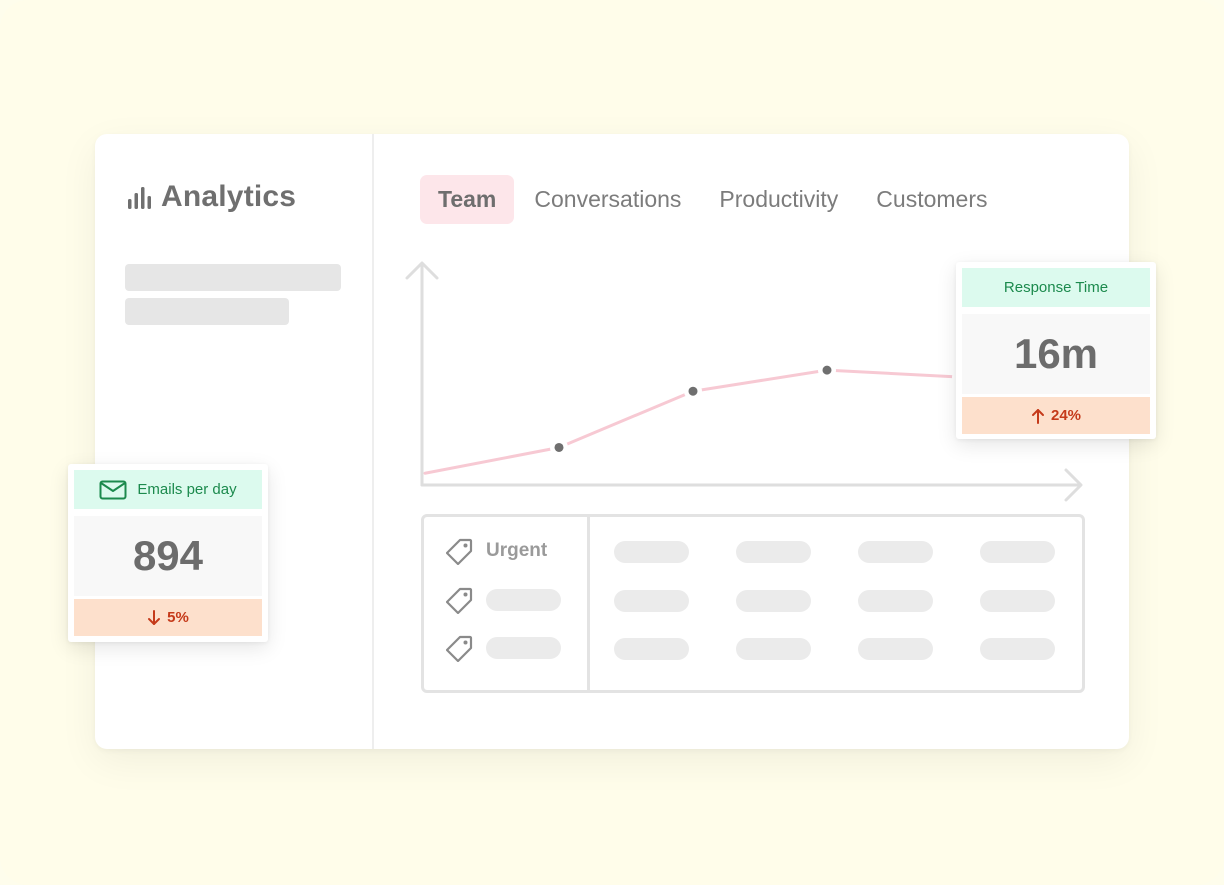  I want to click on emails-per-day-title: Emails per day, so click(187, 489).